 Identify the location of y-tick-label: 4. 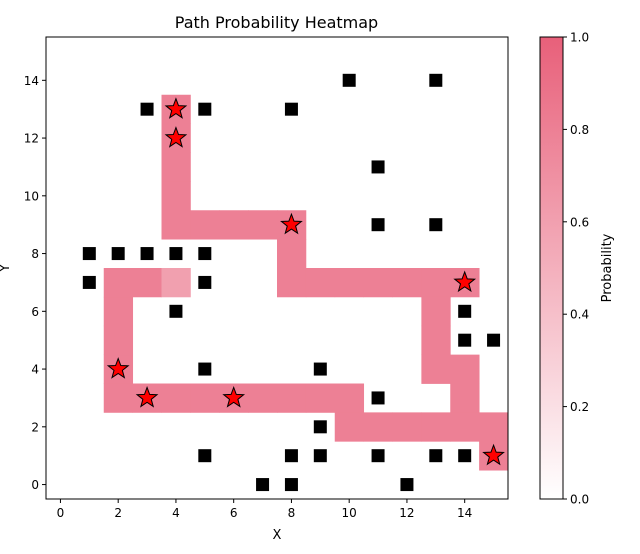
(35, 370).